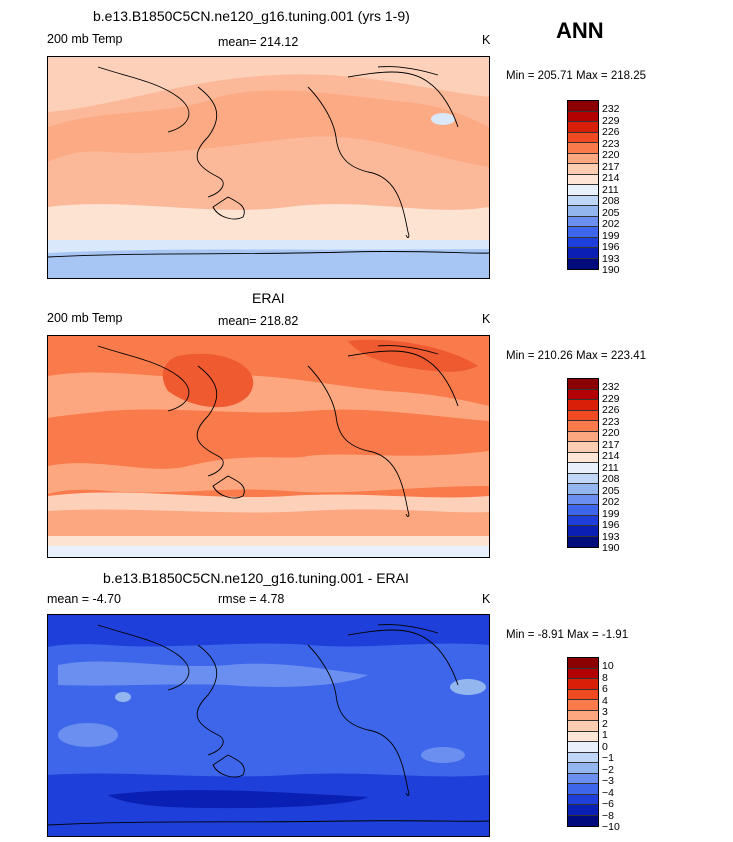 This screenshot has width=733, height=842. What do you see at coordinates (611, 502) in the screenshot?
I see `panel-2-level: 202` at bounding box center [611, 502].